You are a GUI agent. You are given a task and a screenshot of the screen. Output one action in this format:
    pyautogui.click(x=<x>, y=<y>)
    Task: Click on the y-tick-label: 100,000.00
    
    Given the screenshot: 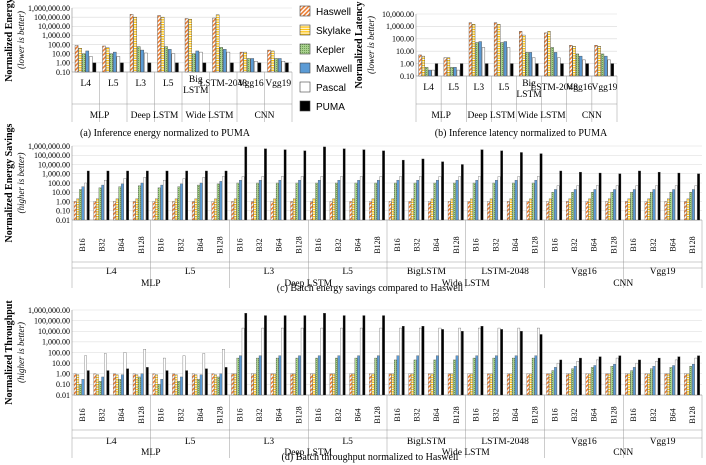 What is the action you would take?
    pyautogui.click(x=52, y=320)
    